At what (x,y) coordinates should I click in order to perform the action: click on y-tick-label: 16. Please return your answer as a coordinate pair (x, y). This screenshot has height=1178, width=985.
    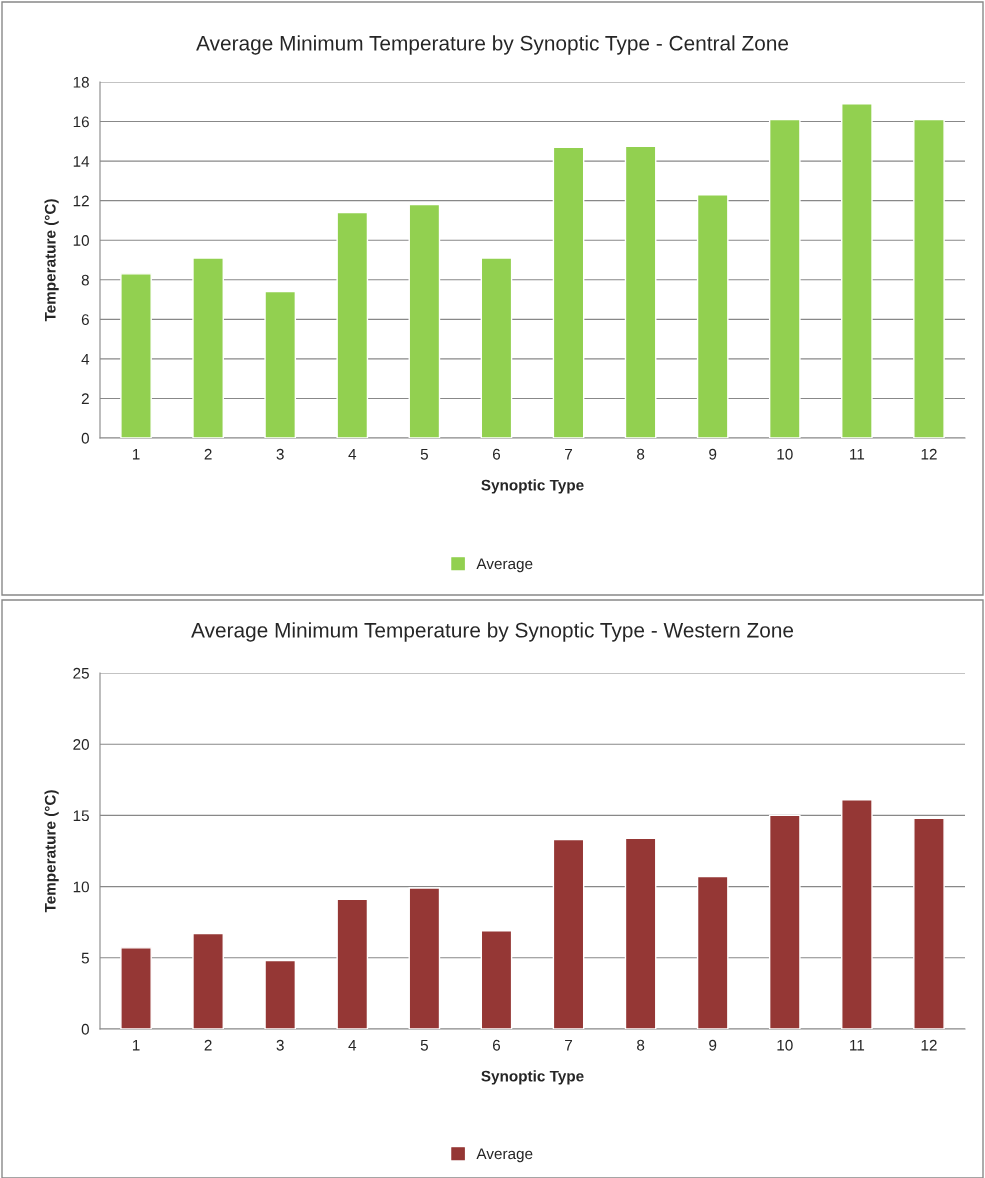
    Looking at the image, I should click on (81, 122).